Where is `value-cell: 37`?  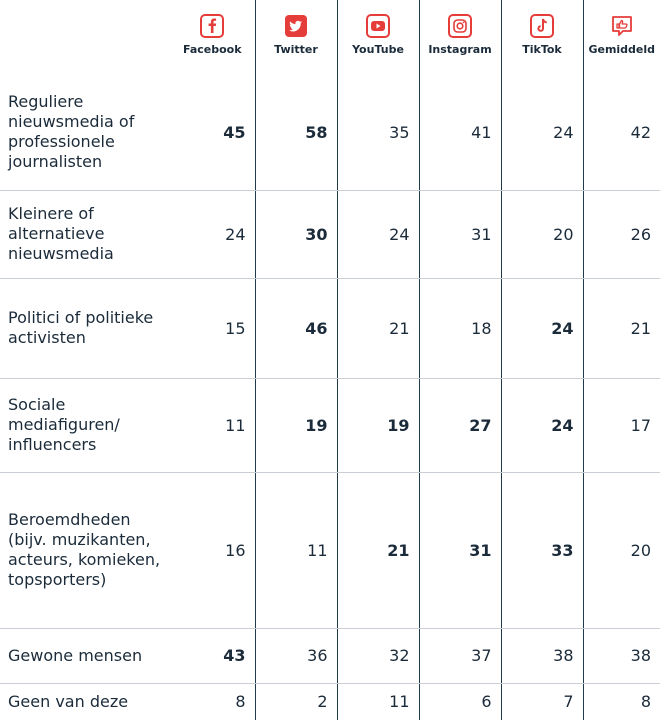
value-cell: 37 is located at coordinates (460, 656).